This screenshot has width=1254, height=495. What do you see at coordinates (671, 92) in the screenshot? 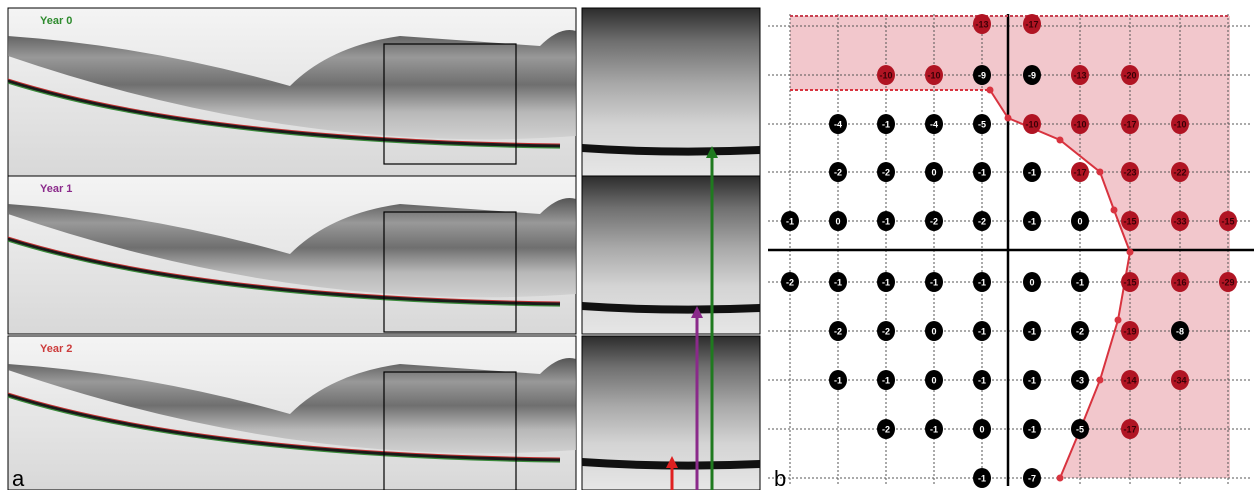
I see `oct-crop` at bounding box center [671, 92].